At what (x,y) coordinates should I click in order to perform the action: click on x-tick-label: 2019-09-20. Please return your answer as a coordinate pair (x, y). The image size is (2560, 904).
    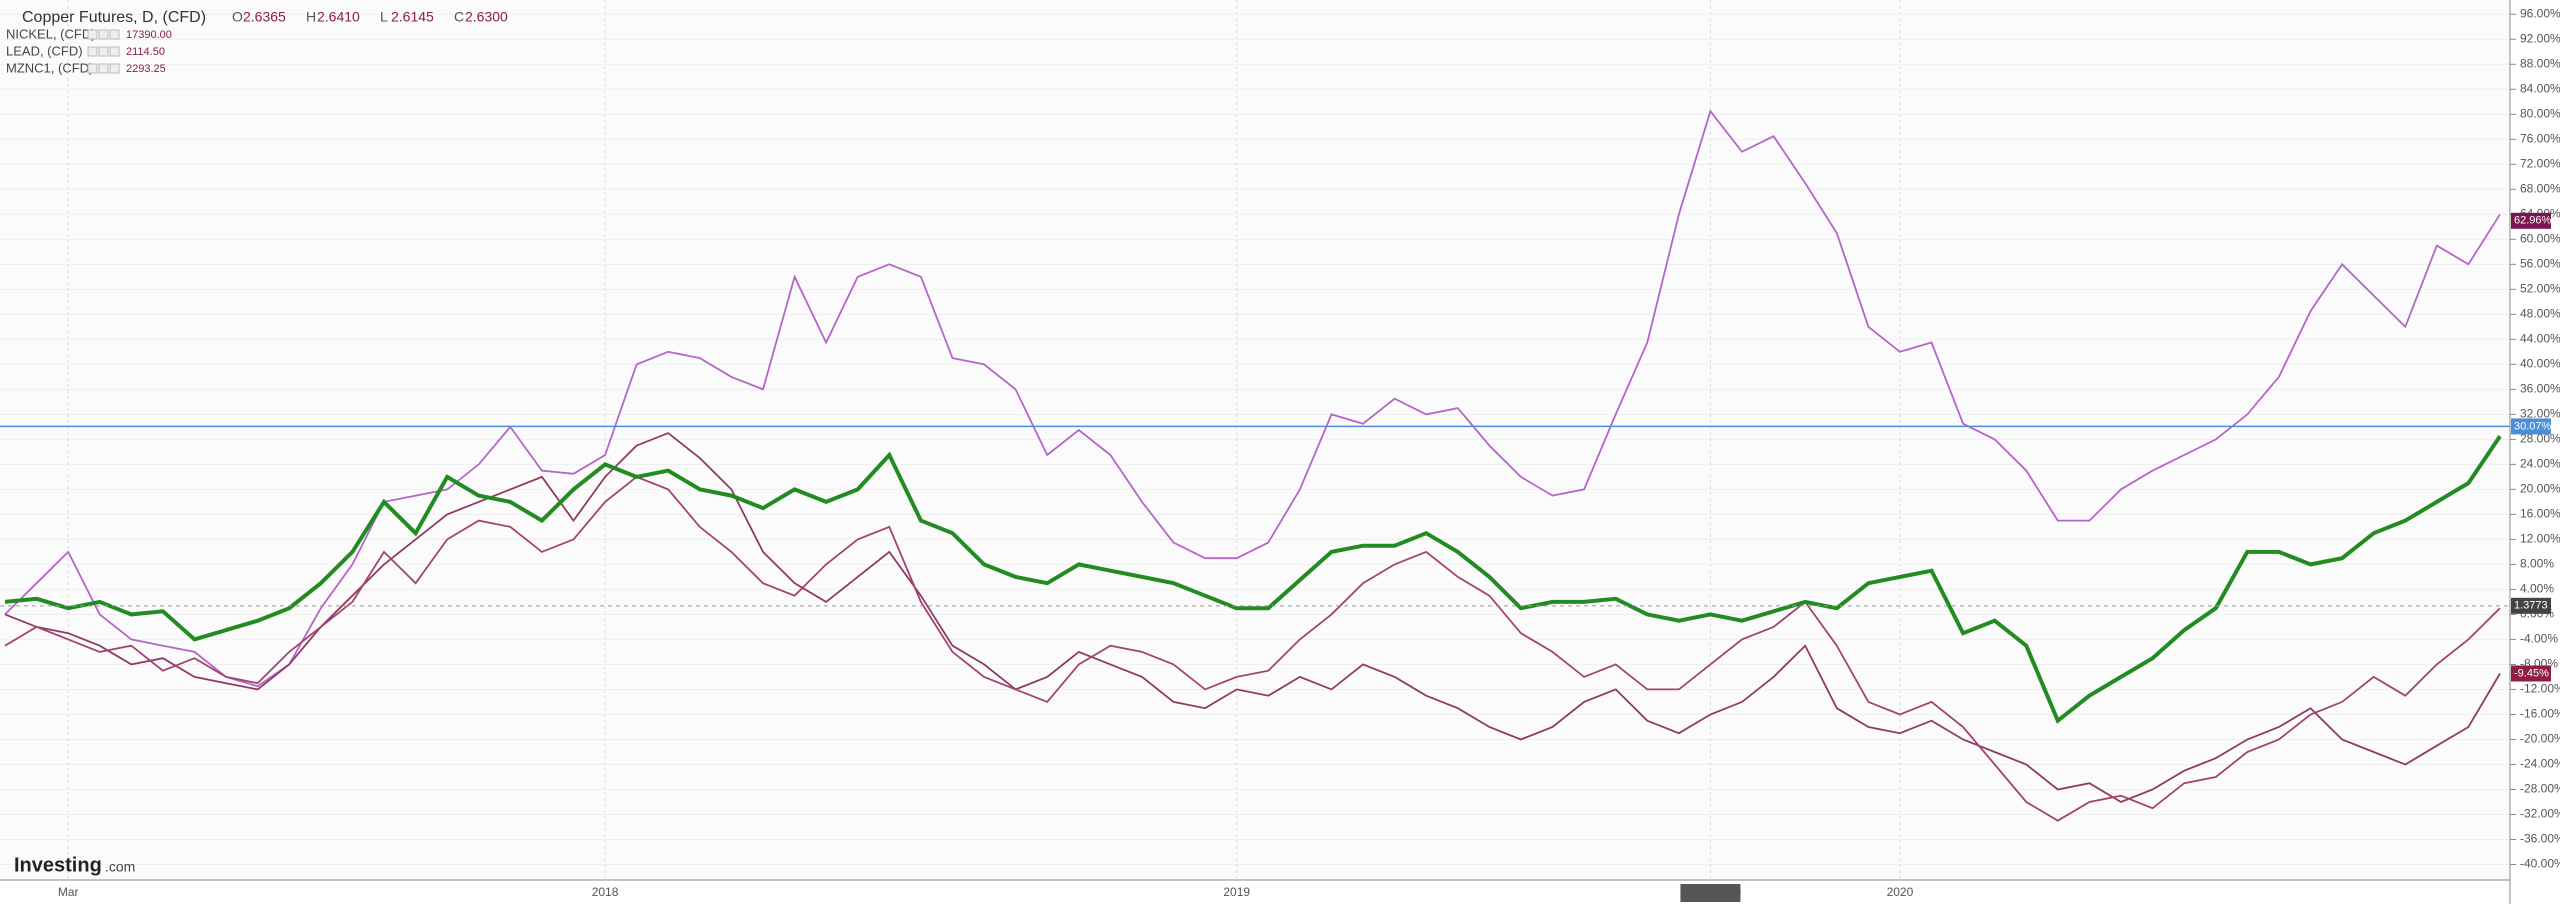
    Looking at the image, I should click on (1711, 892).